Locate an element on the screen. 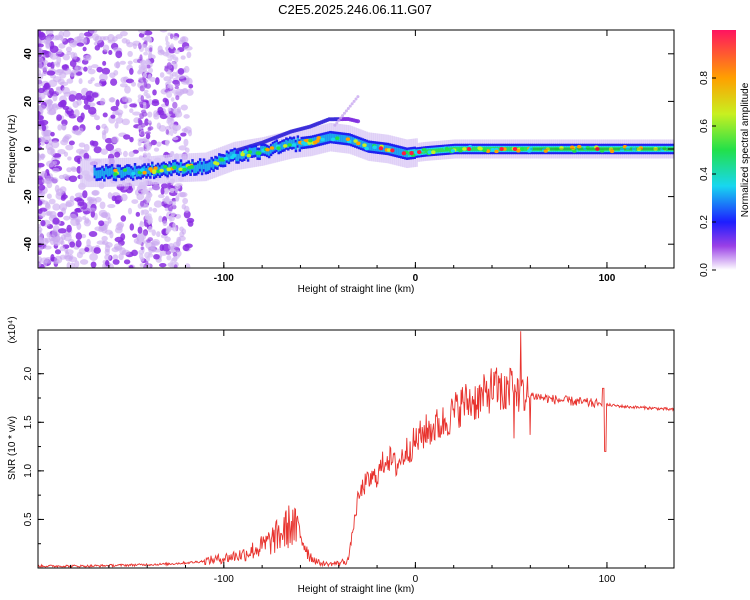 The width and height of the screenshot is (750, 600). colorbar-tick-label: 0.6 is located at coordinates (704, 126).